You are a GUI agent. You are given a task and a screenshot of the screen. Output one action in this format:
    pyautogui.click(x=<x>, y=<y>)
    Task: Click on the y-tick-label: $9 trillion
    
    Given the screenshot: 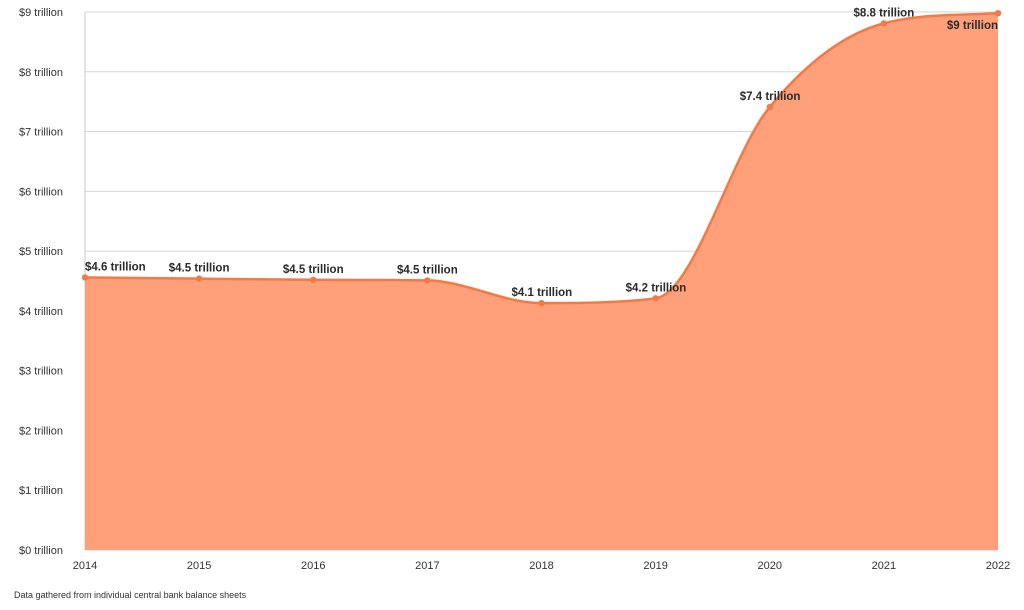 What is the action you would take?
    pyautogui.click(x=41, y=13)
    